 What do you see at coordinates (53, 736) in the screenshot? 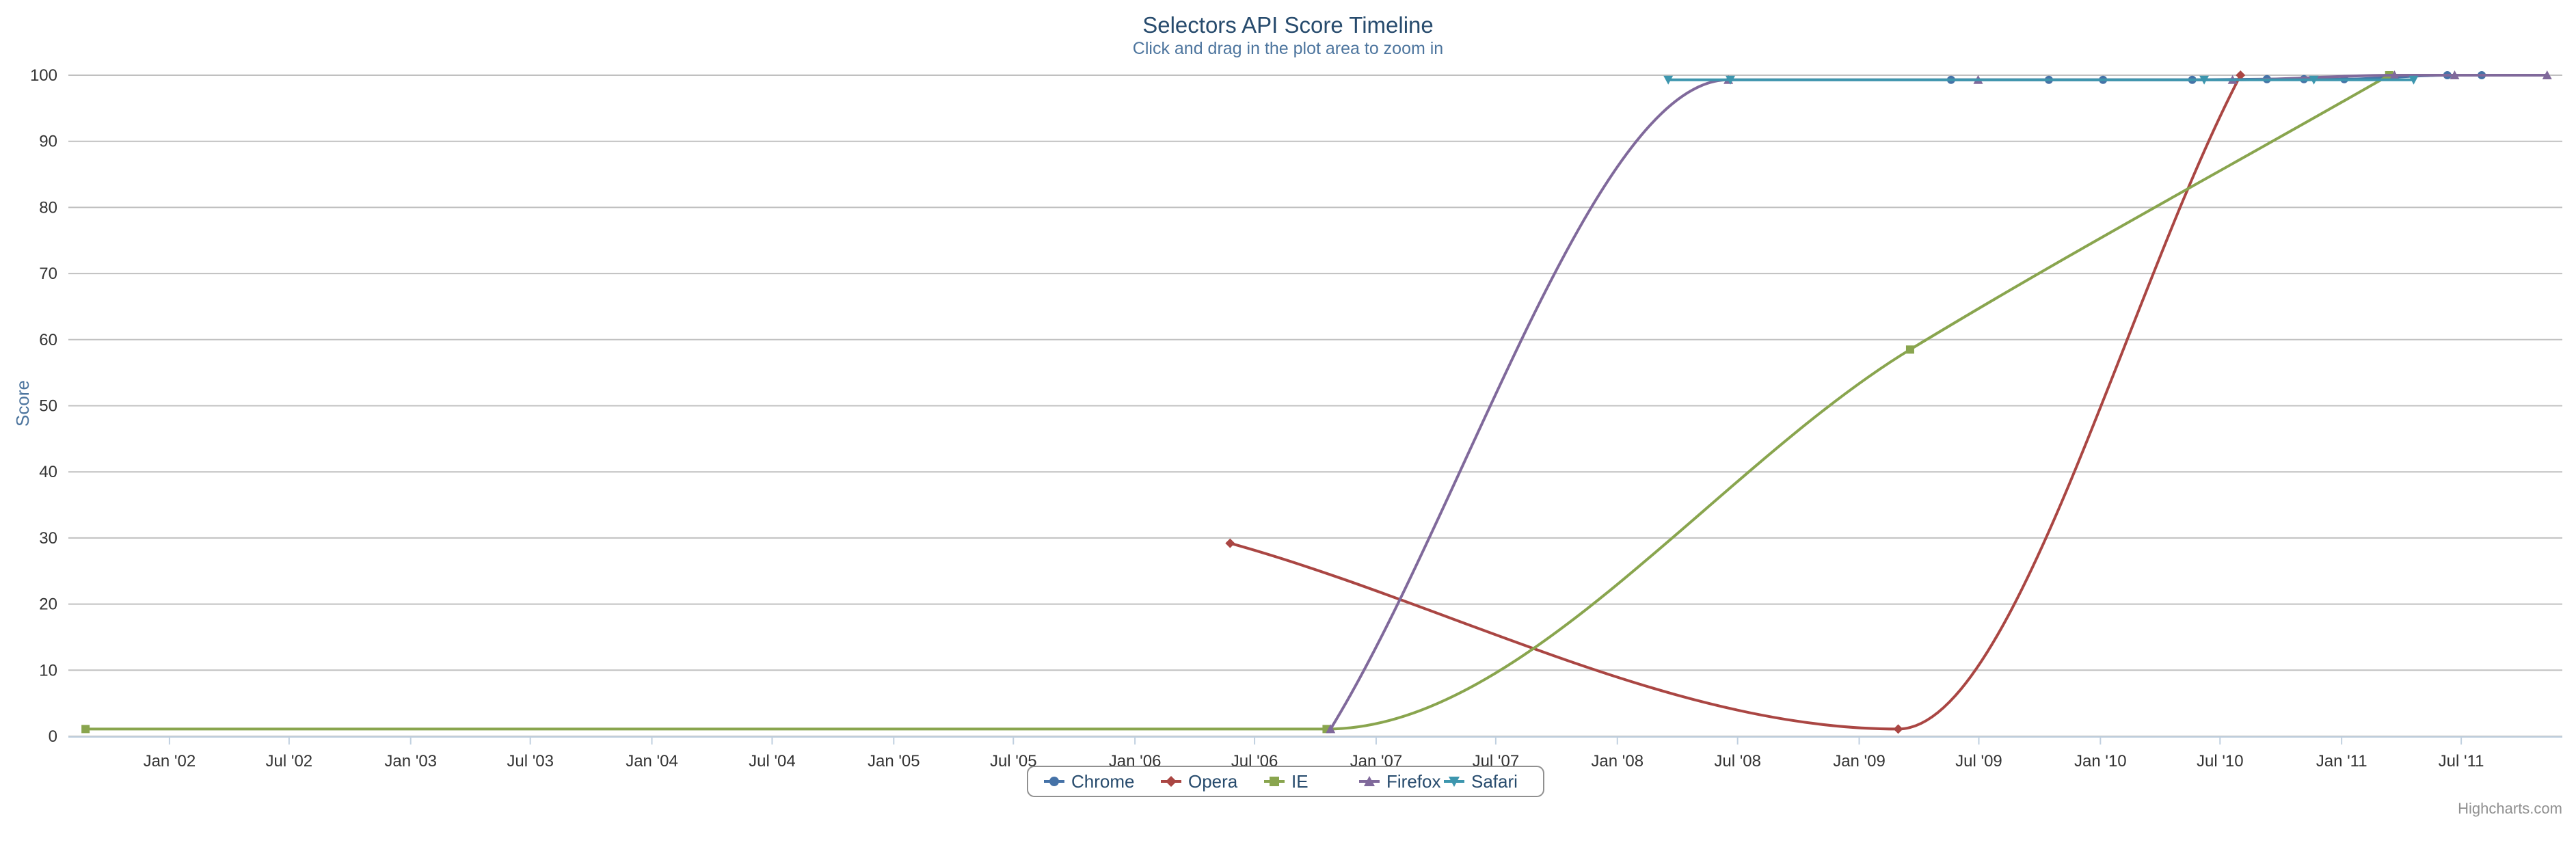
I see `y-tick-label: 0` at bounding box center [53, 736].